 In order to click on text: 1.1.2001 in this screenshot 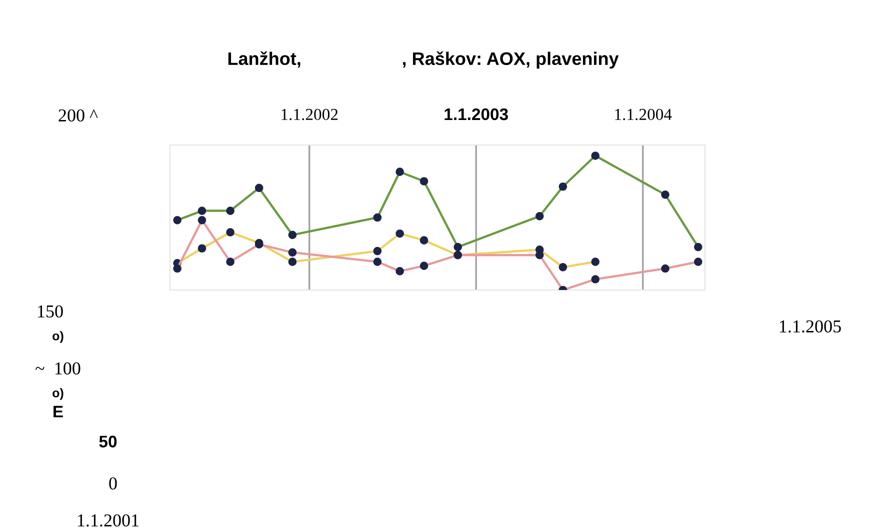, I will do `click(108, 520)`.